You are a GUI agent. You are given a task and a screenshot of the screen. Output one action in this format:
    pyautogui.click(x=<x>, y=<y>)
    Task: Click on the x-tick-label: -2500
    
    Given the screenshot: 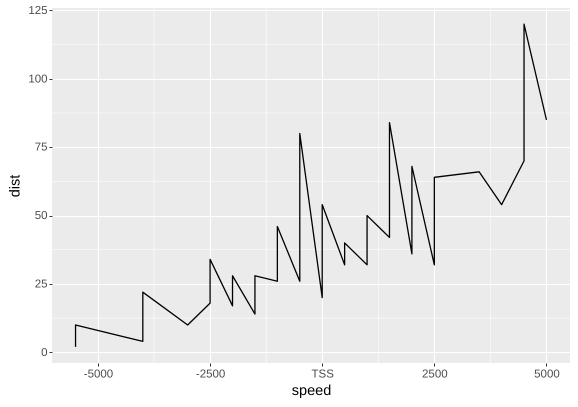 What is the action you would take?
    pyautogui.click(x=211, y=374)
    